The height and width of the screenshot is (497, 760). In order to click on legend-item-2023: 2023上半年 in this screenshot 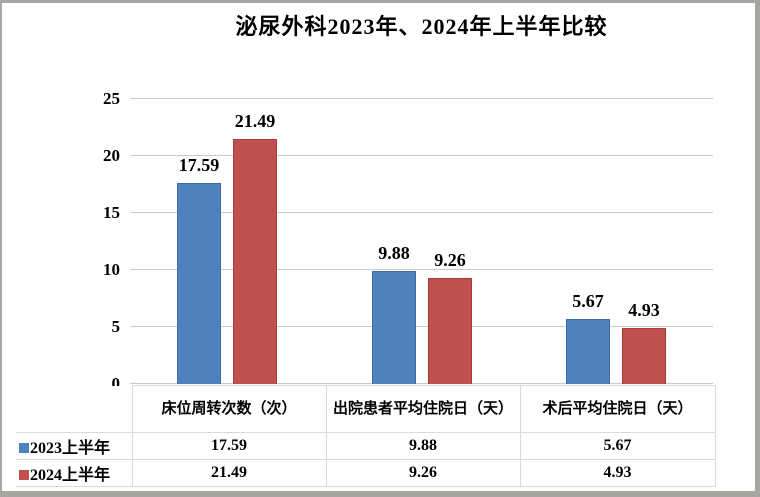, I will do `click(74, 446)`.